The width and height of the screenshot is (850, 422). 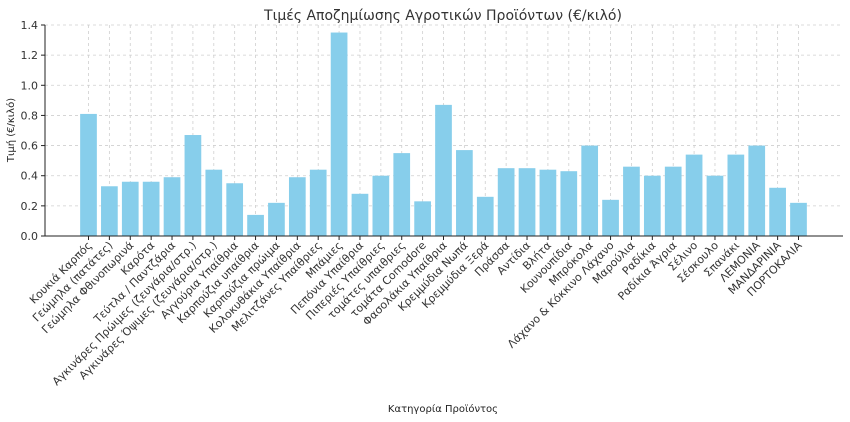 What do you see at coordinates (11, 130) in the screenshot?
I see `y-axis-title: Τιμή (€/κιλό)` at bounding box center [11, 130].